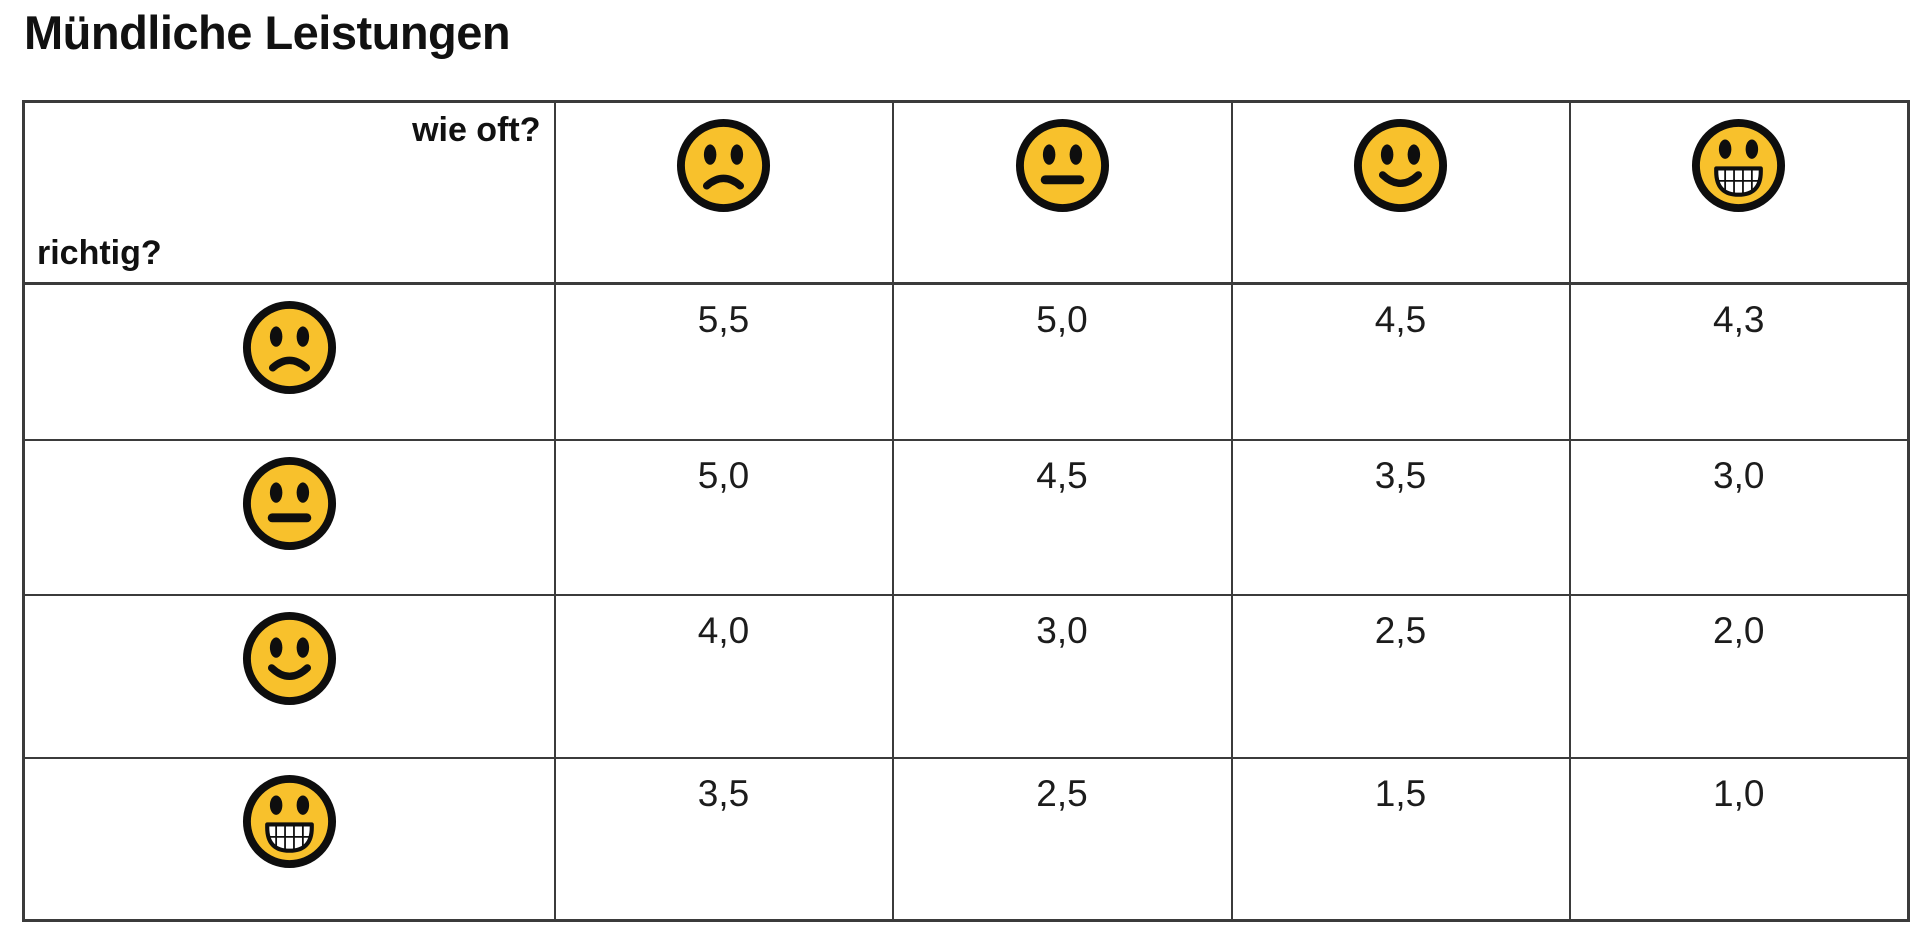 The width and height of the screenshot is (1920, 948). What do you see at coordinates (723, 676) in the screenshot?
I see `grade-cell: 4,0` at bounding box center [723, 676].